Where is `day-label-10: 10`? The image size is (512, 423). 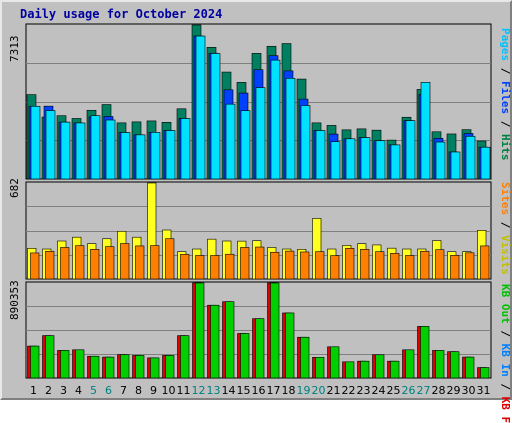
day-label-10: 10 is located at coordinates (169, 390).